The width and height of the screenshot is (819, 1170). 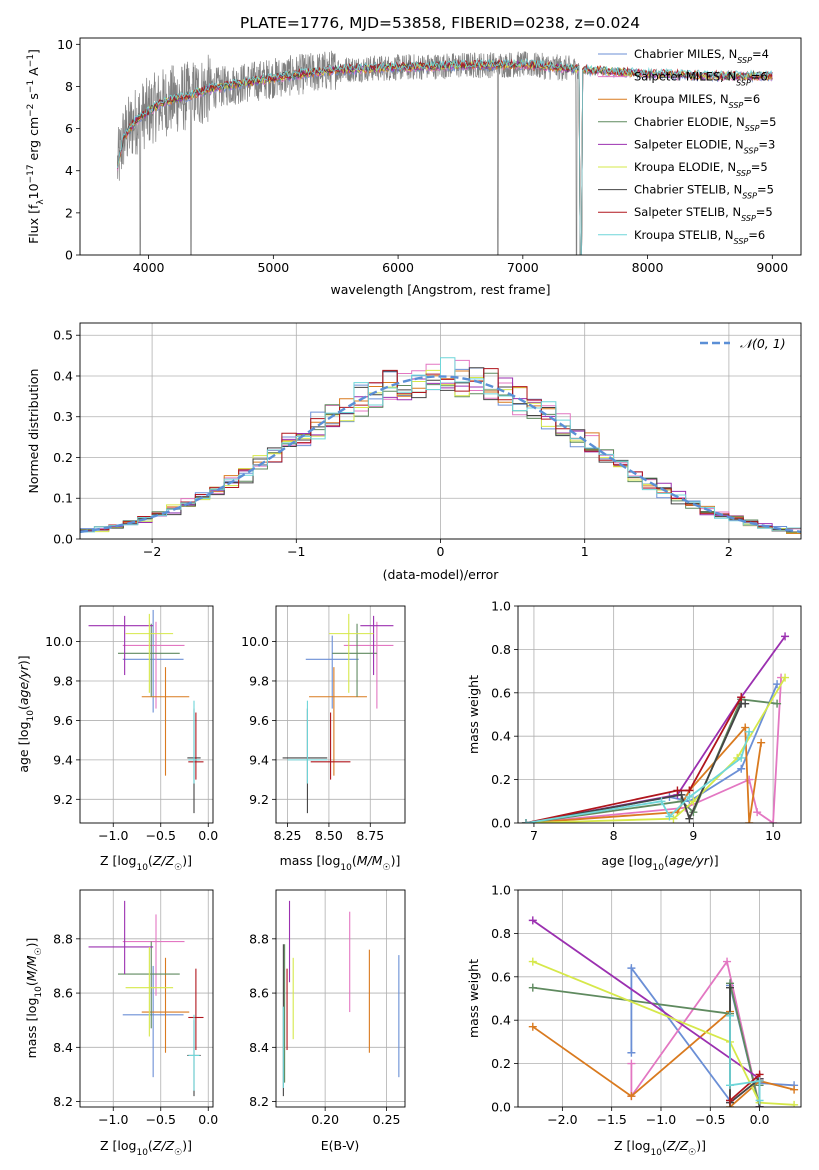 I want to click on x-tick-label: 0.20, so click(x=325, y=1119).